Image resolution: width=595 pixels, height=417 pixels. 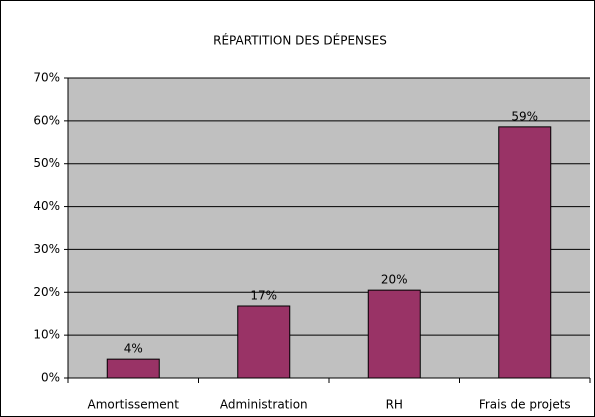 I want to click on y-tick-label: 0%, so click(x=50, y=378).